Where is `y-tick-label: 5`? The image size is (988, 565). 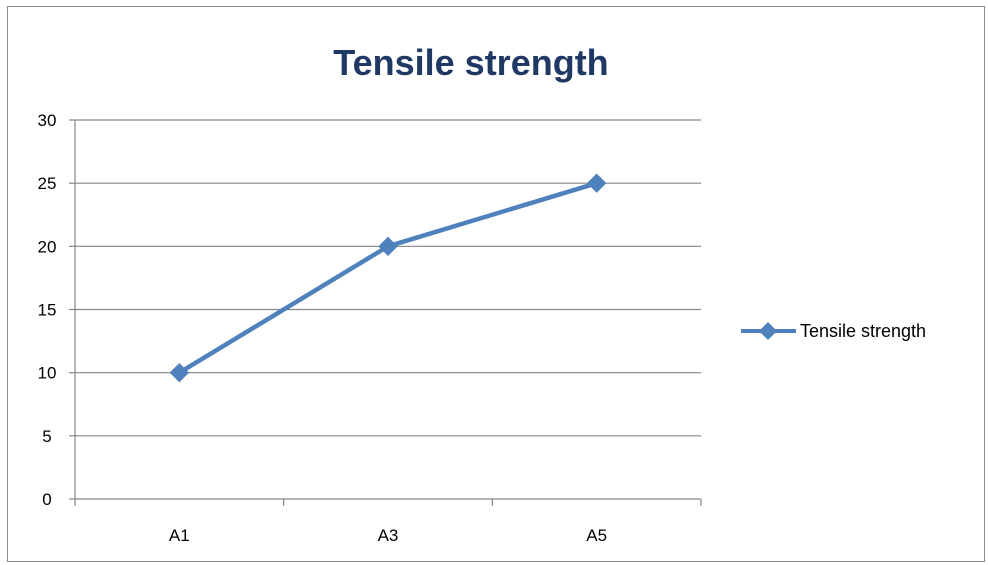 y-tick-label: 5 is located at coordinates (46, 436).